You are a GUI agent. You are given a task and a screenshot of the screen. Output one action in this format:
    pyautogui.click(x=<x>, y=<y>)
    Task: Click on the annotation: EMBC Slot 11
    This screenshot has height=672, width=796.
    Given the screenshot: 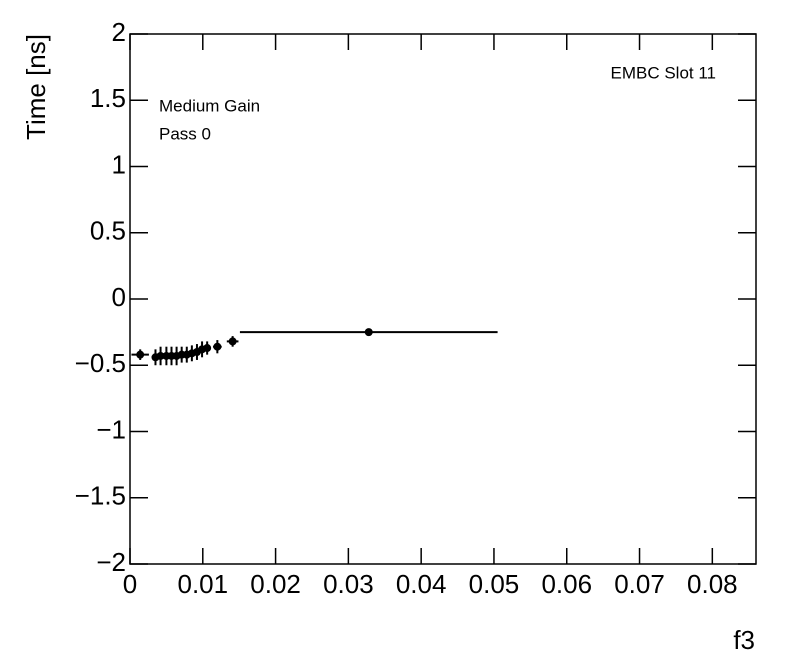 What is the action you would take?
    pyautogui.click(x=663, y=72)
    